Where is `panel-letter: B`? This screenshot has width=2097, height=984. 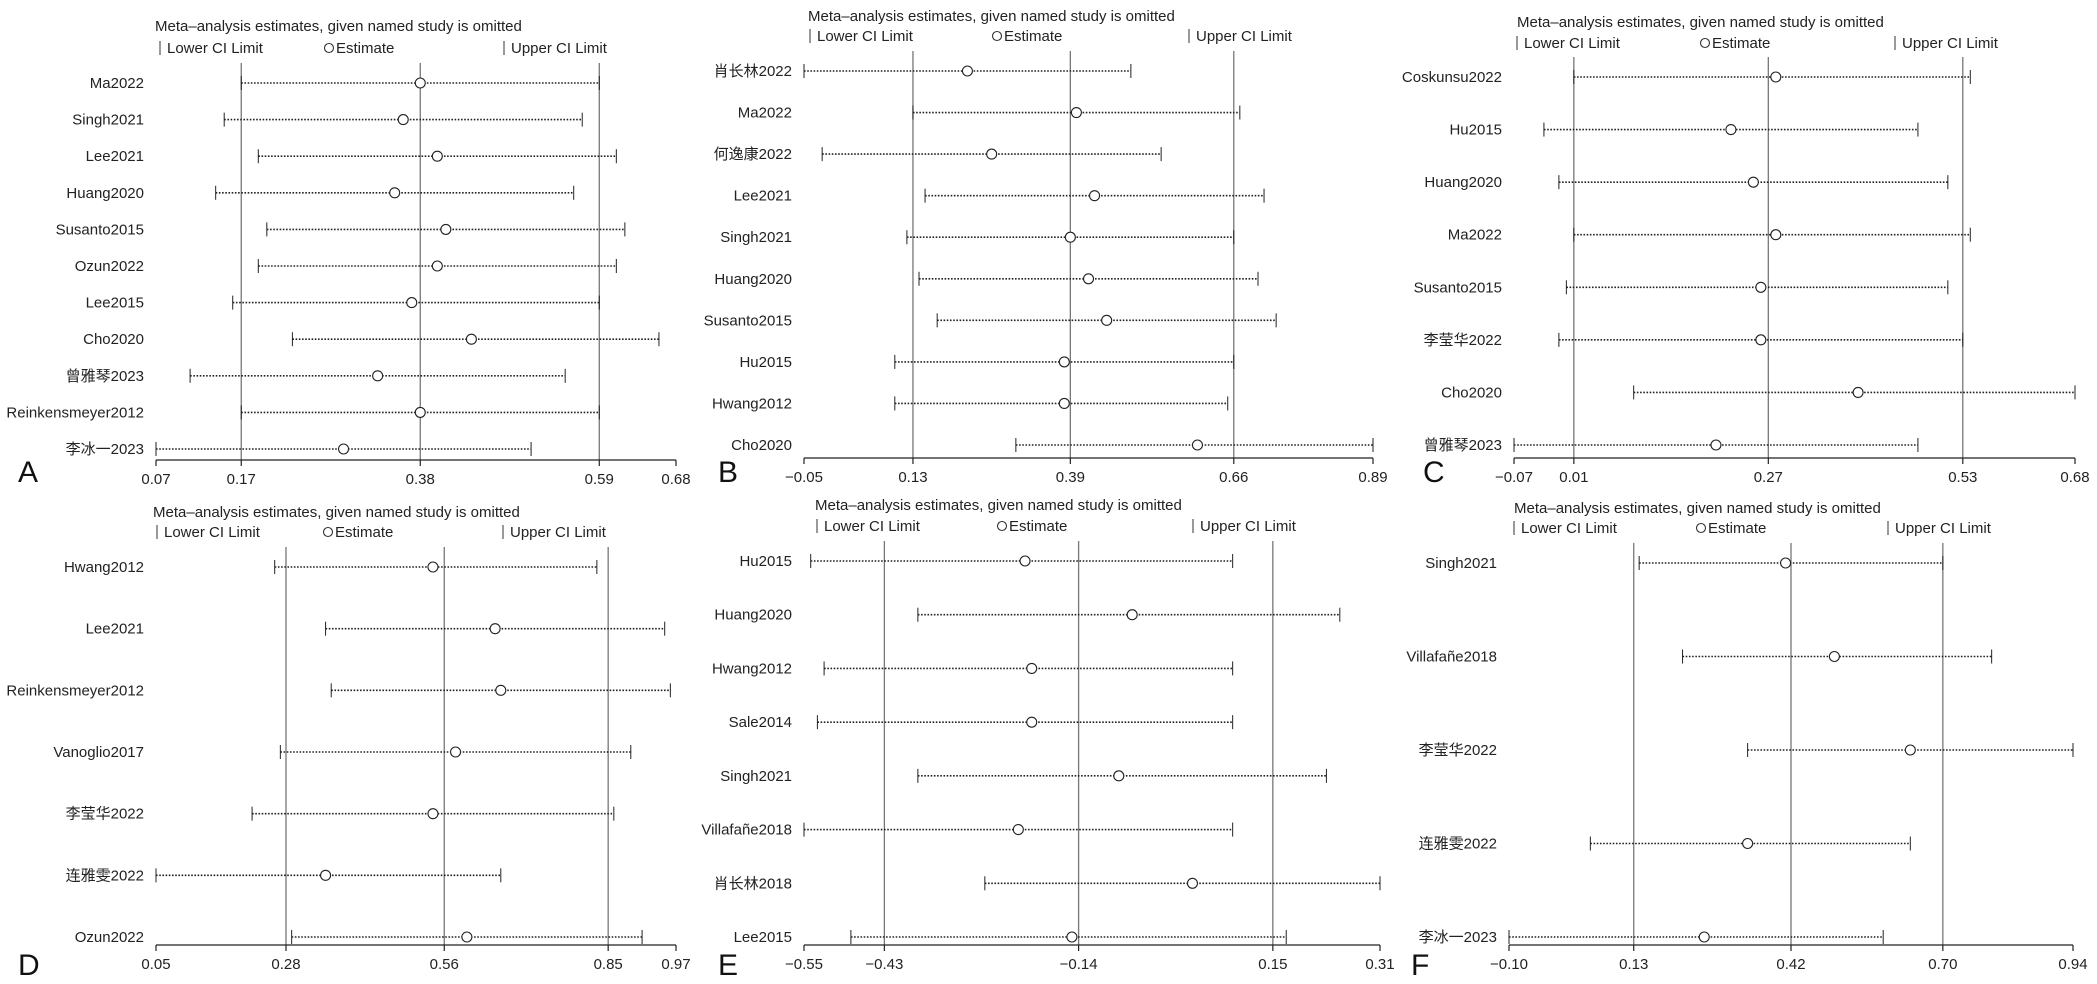 panel-letter: B is located at coordinates (728, 472).